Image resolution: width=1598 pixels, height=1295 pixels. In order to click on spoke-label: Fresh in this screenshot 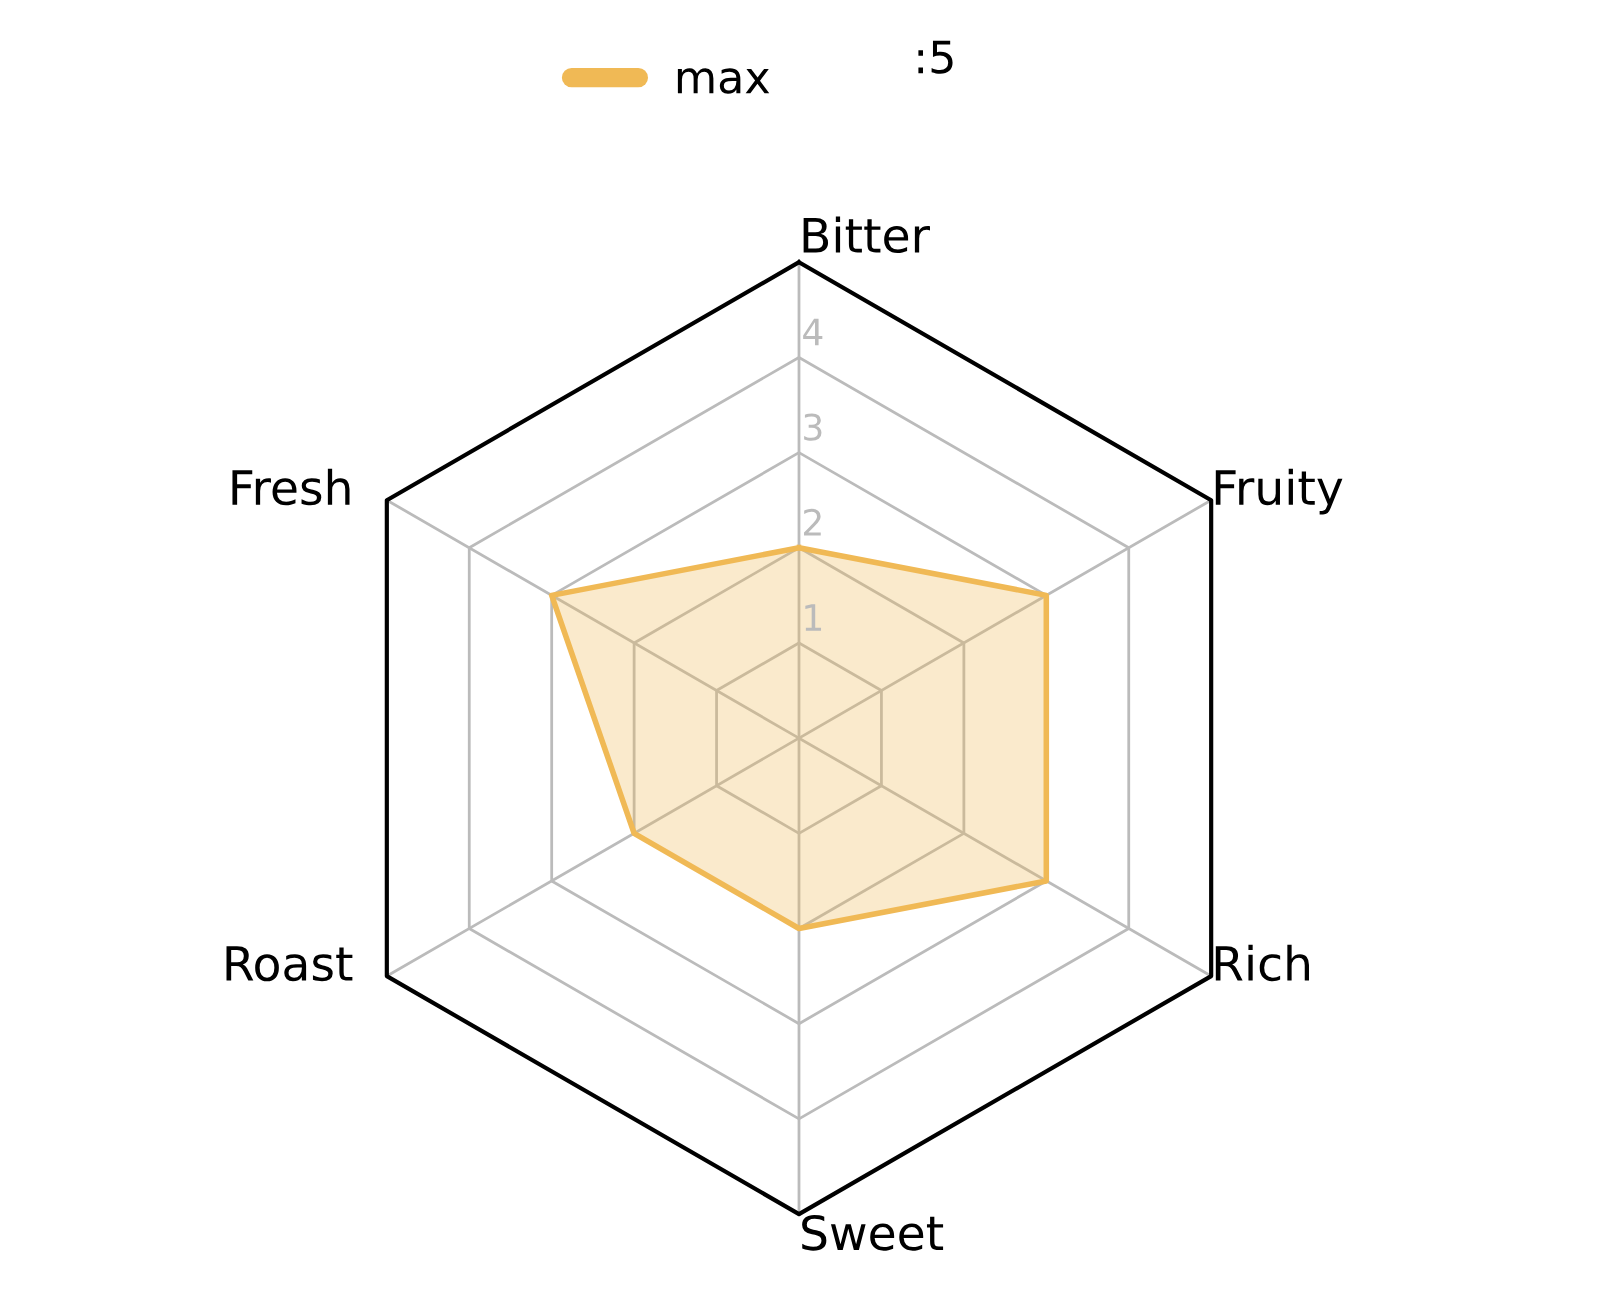, I will do `click(291, 487)`.